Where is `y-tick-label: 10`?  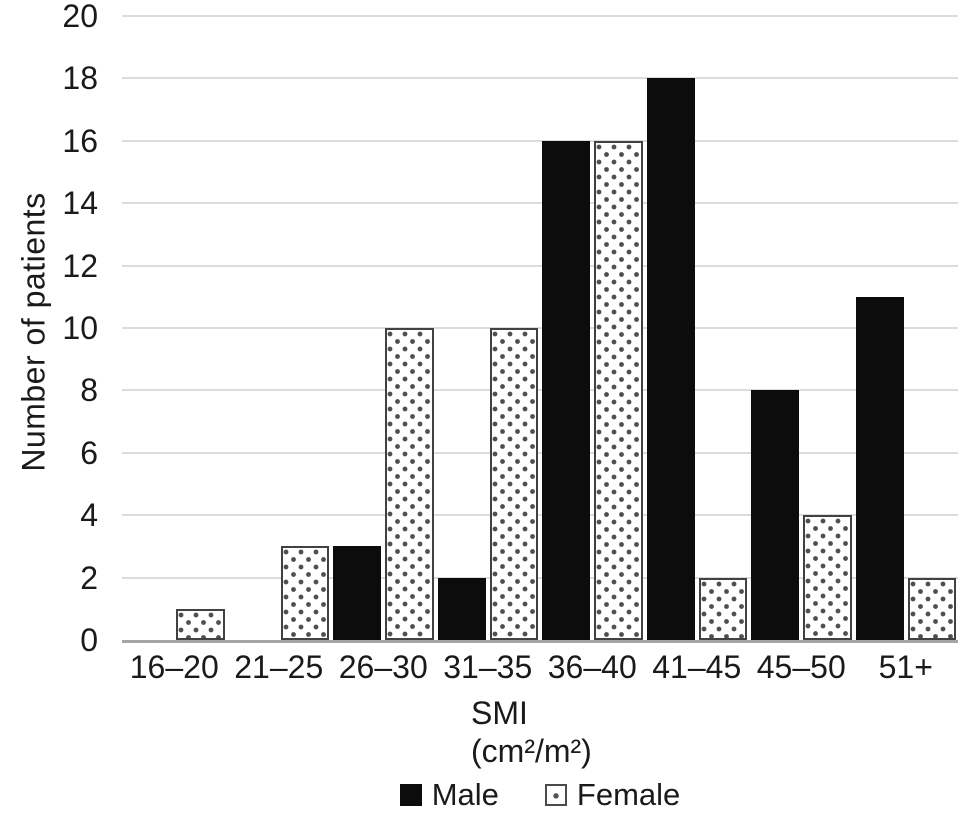 y-tick-label: 10 is located at coordinates (80, 328).